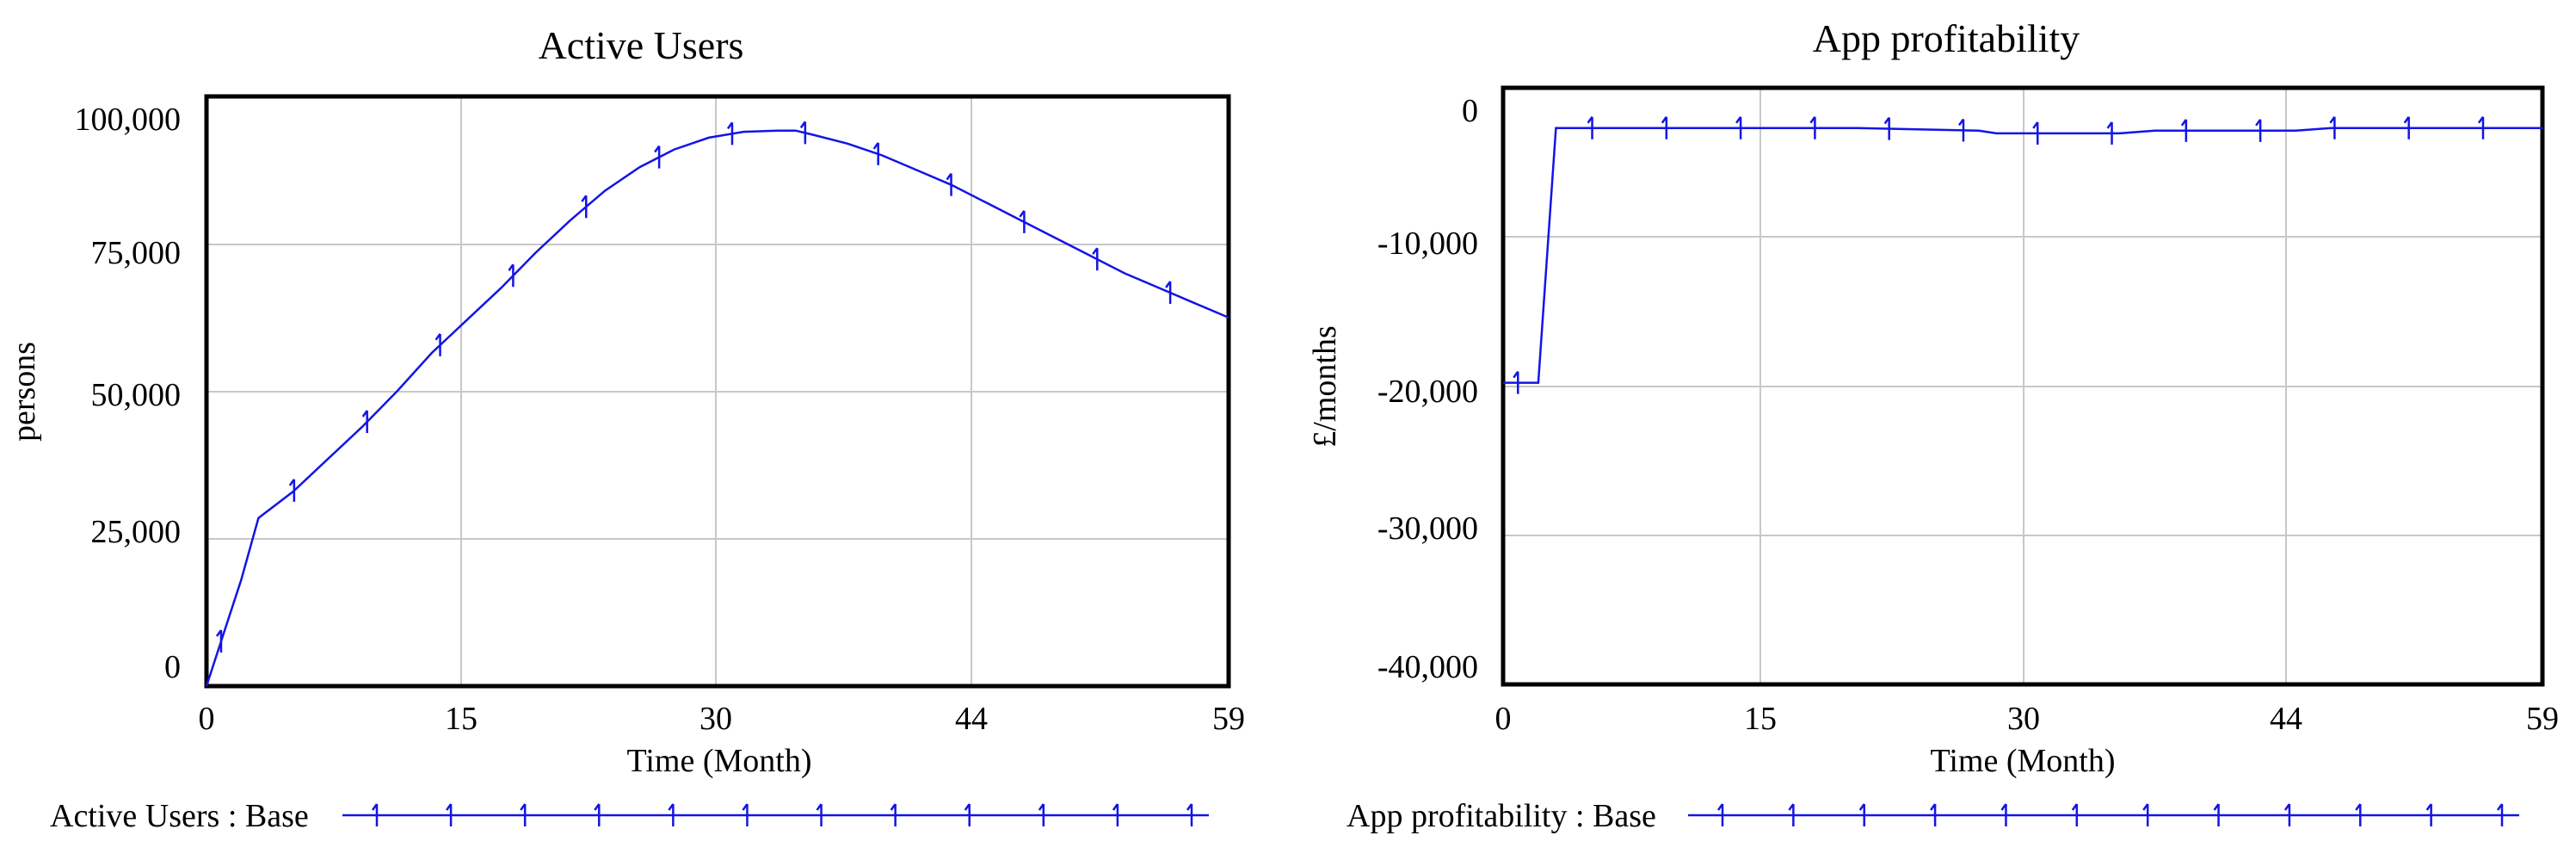 The image size is (2576, 860). I want to click on y-axis-label: £/months, so click(1325, 386).